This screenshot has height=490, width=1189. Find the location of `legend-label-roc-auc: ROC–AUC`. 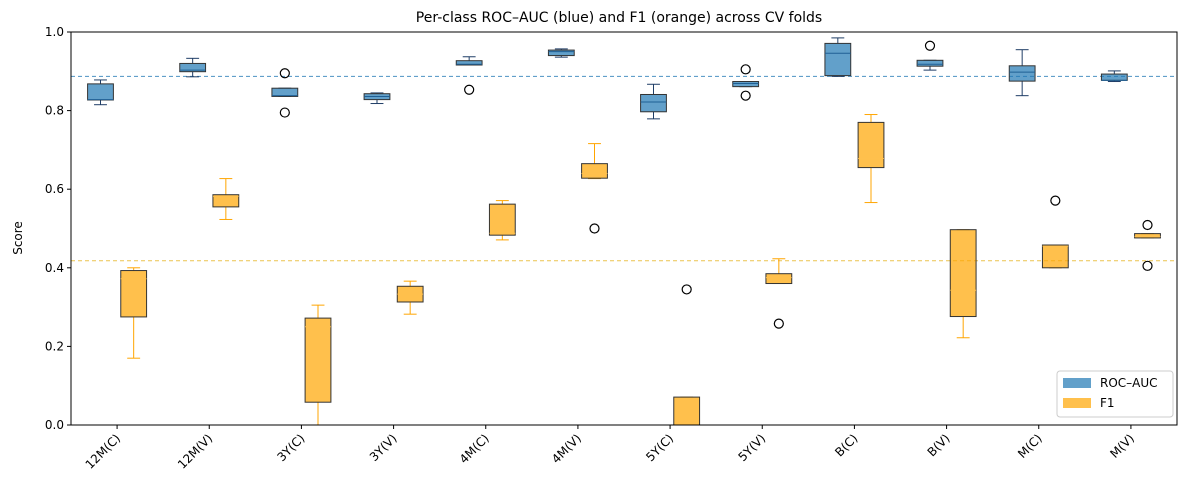

legend-label-roc-auc: ROC–AUC is located at coordinates (1129, 383).